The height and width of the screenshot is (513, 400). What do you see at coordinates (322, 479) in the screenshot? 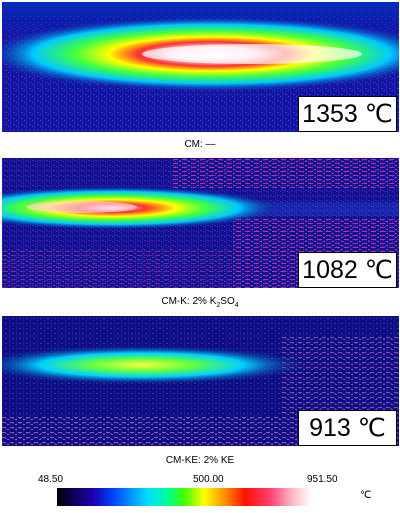
I see `scale-max-label: 951.50` at bounding box center [322, 479].